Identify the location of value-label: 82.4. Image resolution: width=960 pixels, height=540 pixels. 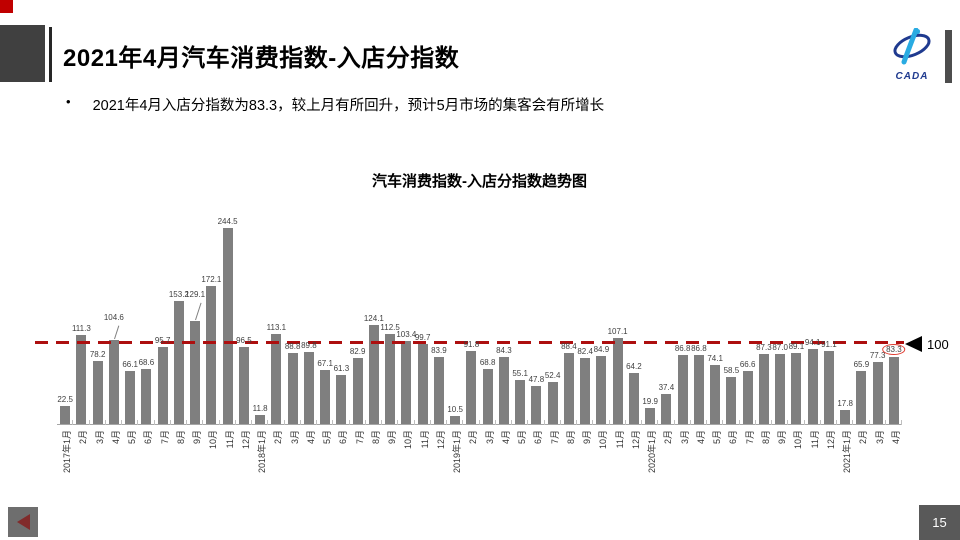
(585, 352).